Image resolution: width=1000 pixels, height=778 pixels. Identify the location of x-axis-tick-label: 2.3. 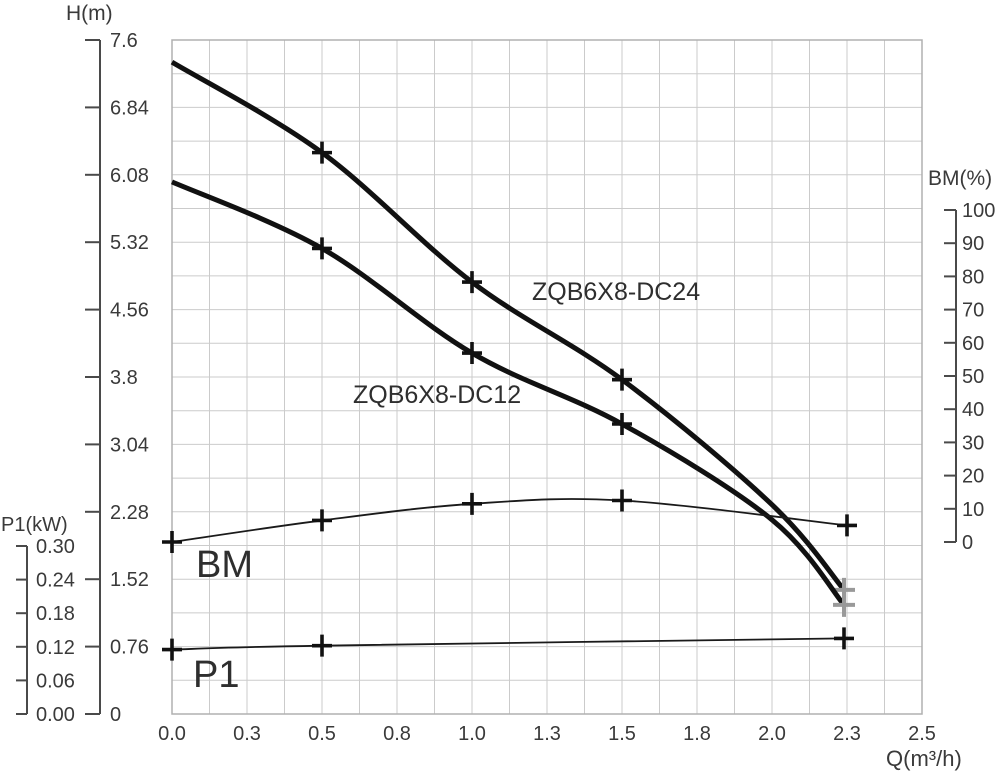
(847, 734).